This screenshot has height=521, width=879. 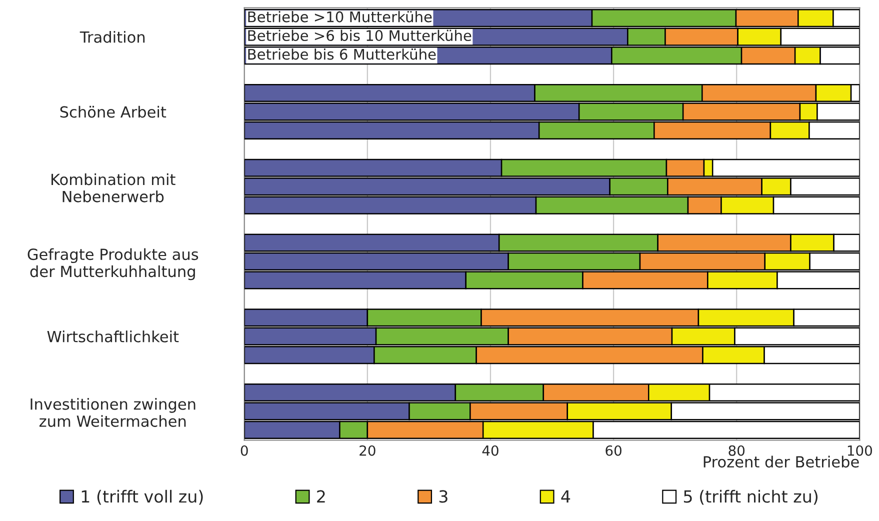 What do you see at coordinates (565, 496) in the screenshot?
I see `legend-label: 4` at bounding box center [565, 496].